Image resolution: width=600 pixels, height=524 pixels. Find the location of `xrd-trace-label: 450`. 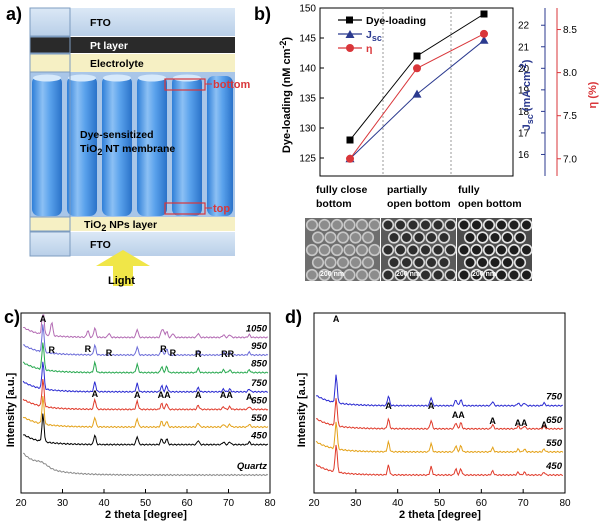

xrd-trace-label: 450 is located at coordinates (259, 436).